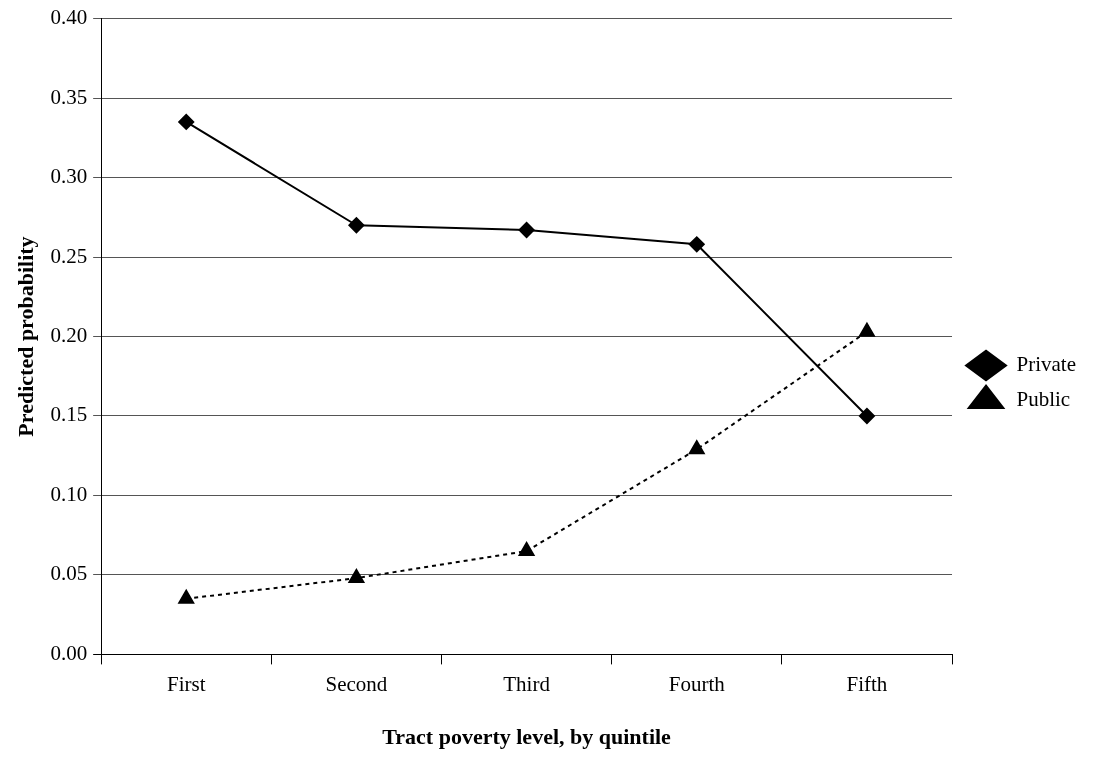 Image resolution: width=1096 pixels, height=776 pixels. What do you see at coordinates (697, 683) in the screenshot?
I see `x-tick-label: Fourth` at bounding box center [697, 683].